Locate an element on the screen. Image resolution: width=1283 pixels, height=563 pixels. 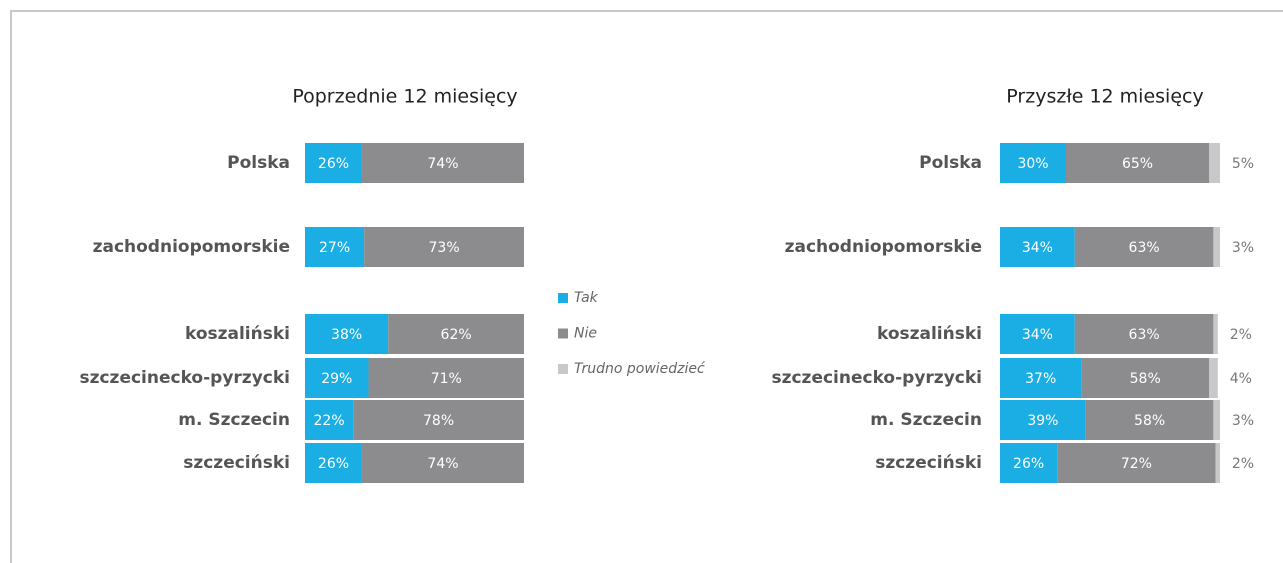
legend-label: Nie is located at coordinates (585, 334).